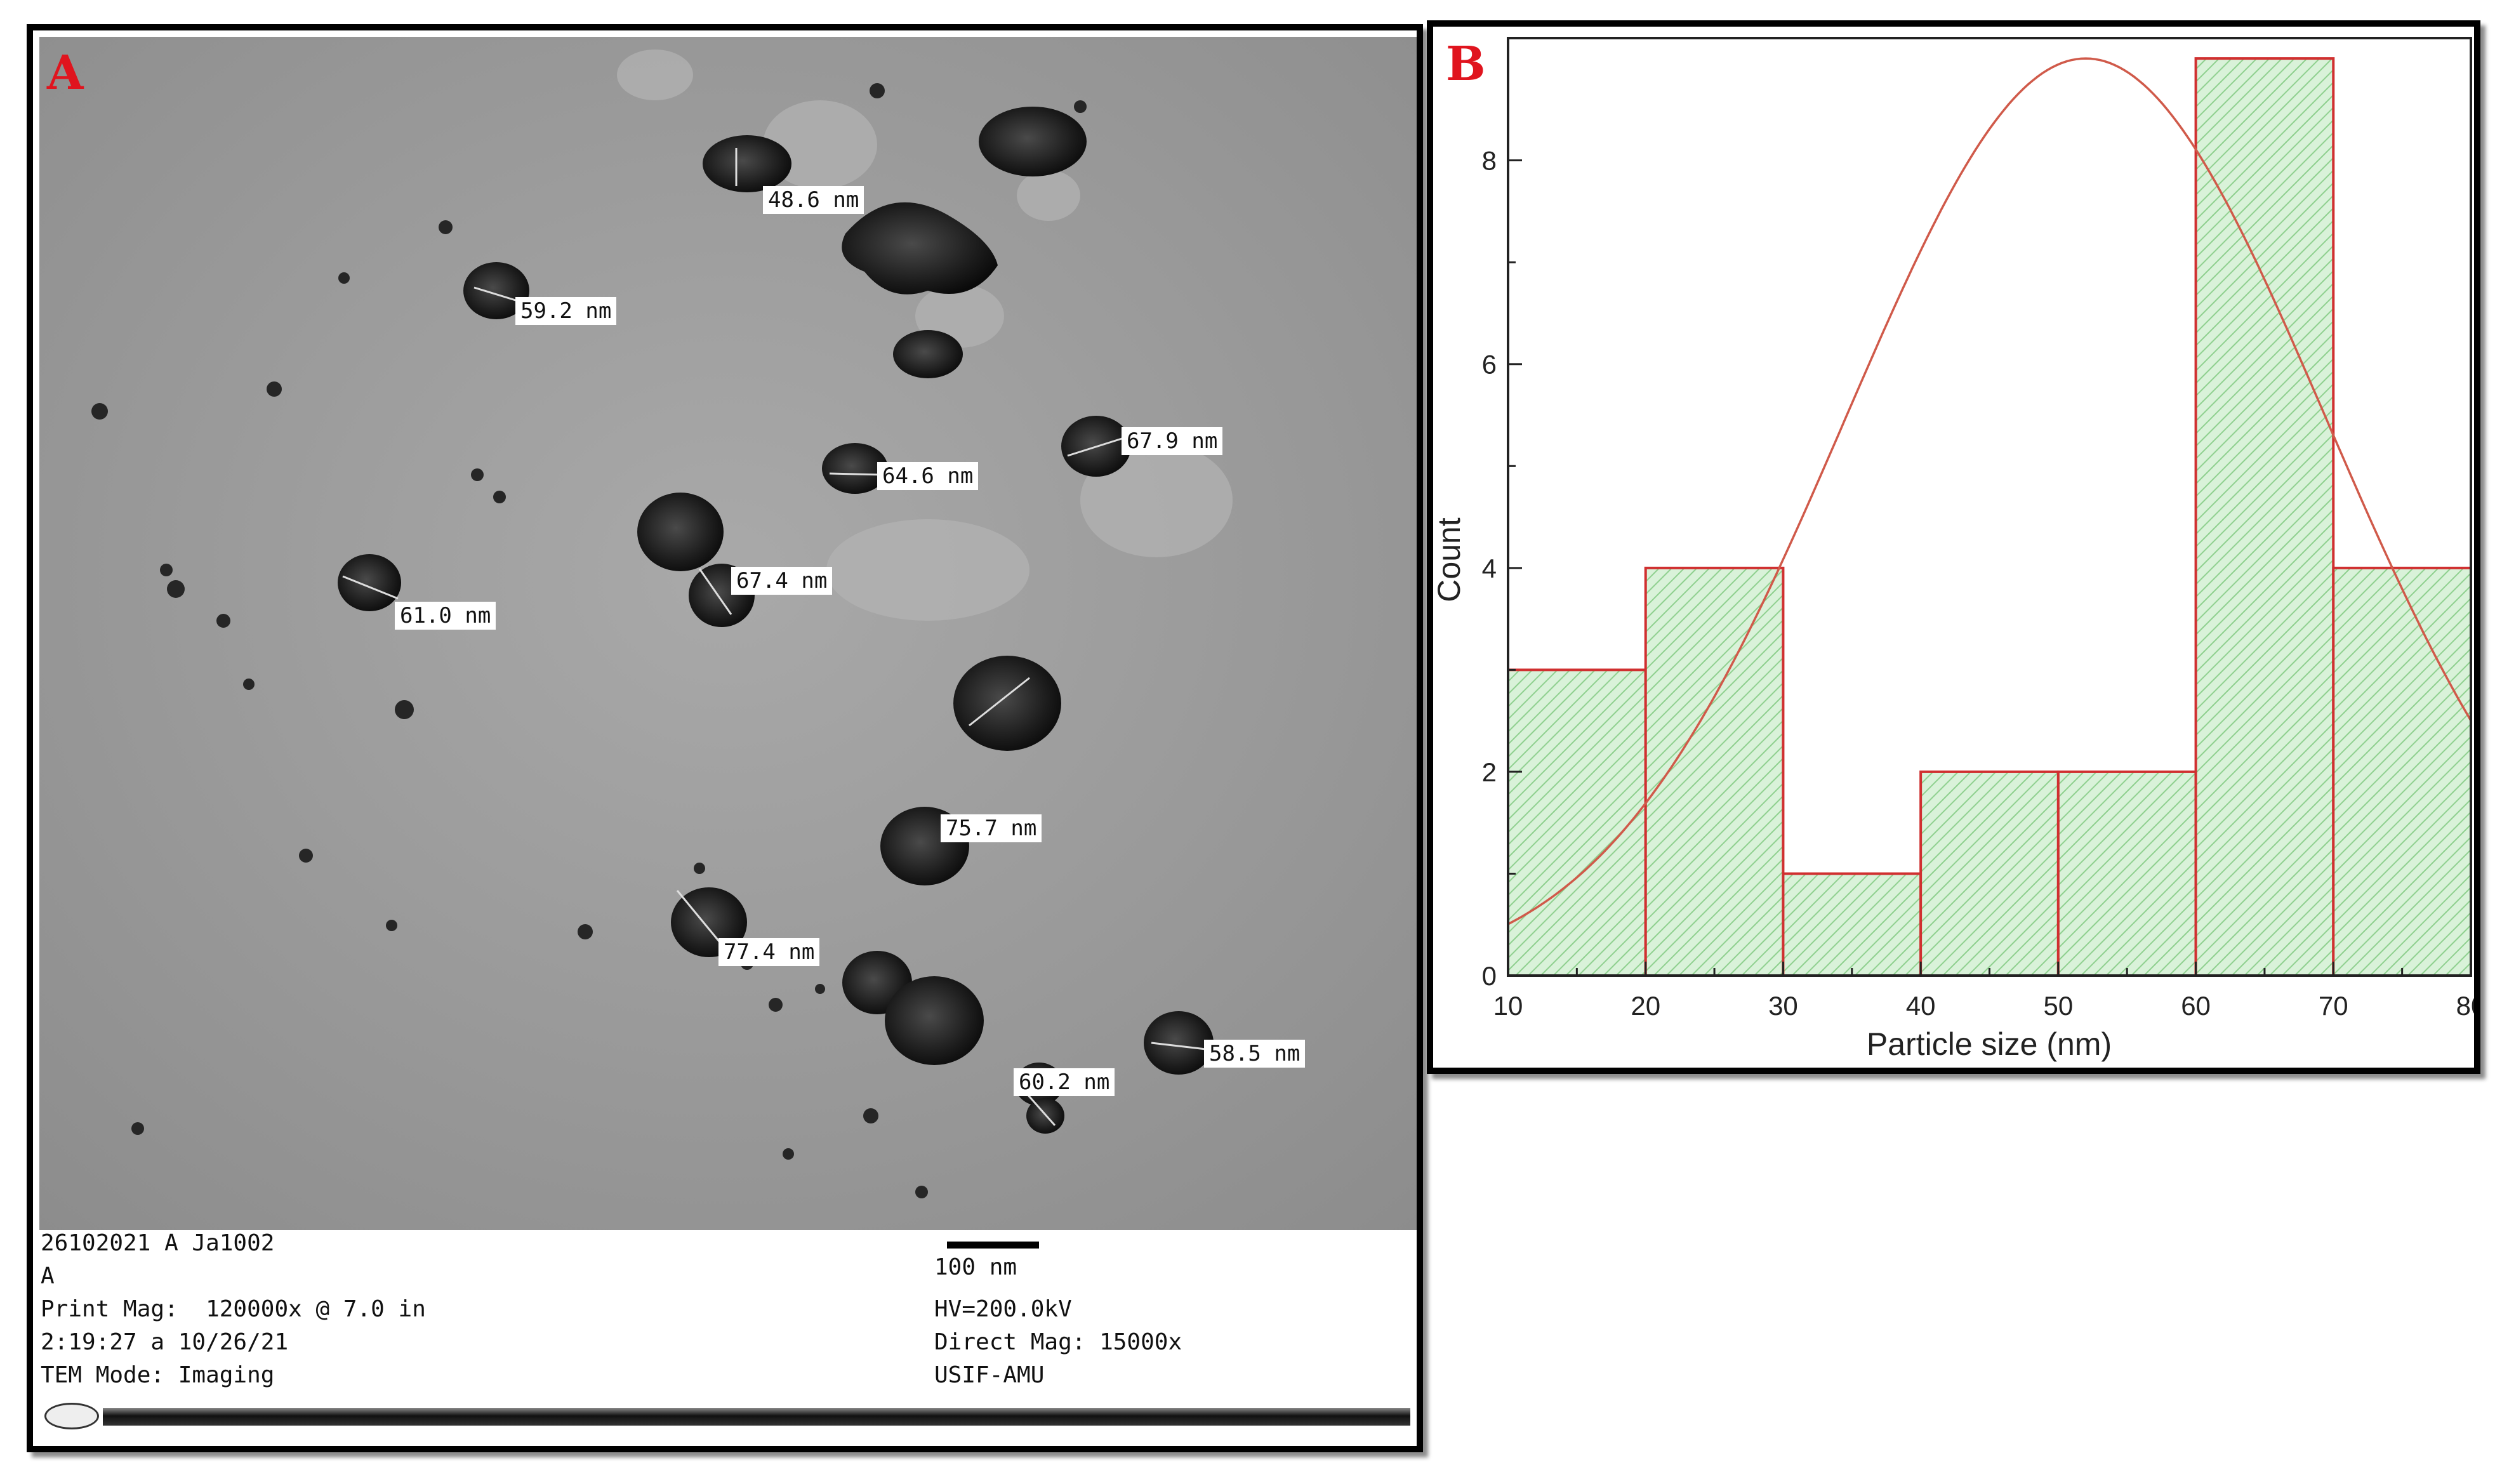 This screenshot has height=1484, width=2502. What do you see at coordinates (1989, 1044) in the screenshot?
I see `x-axis-title: Particle size (nm)` at bounding box center [1989, 1044].